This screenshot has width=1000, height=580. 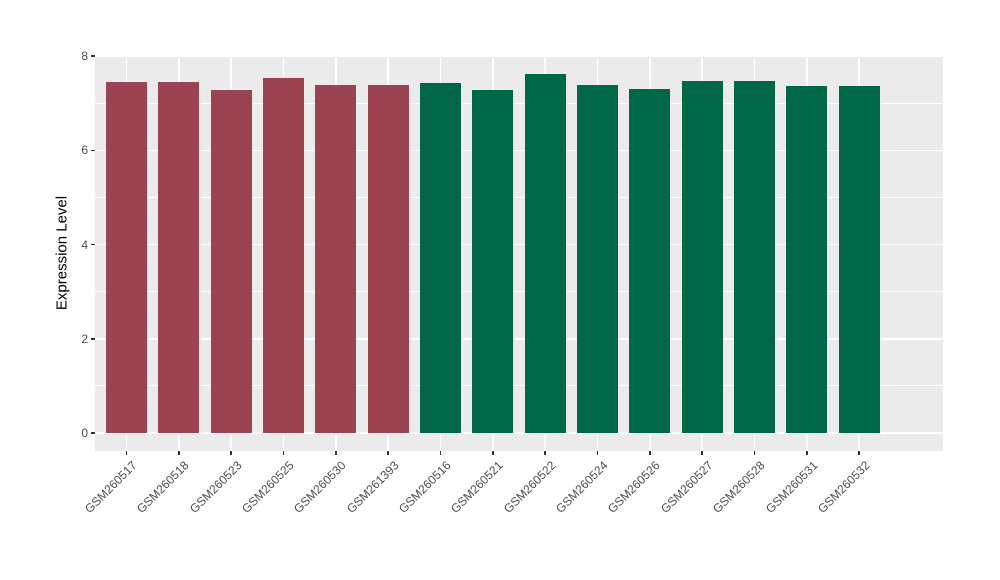 I want to click on y-tick-label-8: 8, so click(x=84, y=56).